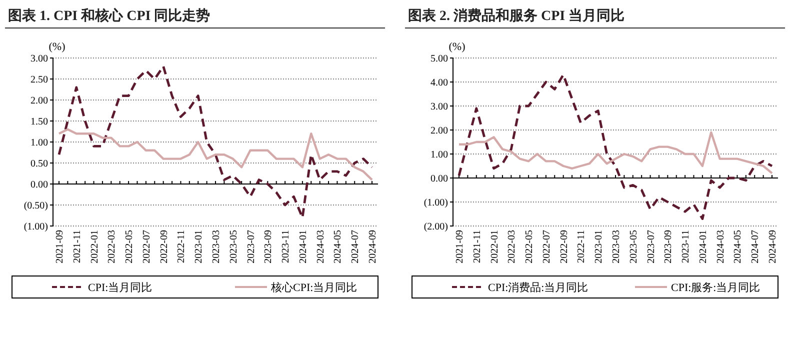 This screenshot has width=800, height=353. What do you see at coordinates (516, 16) in the screenshot?
I see `chart-title: 图表 2. 消费品和服务 CPI 当月同比` at bounding box center [516, 16].